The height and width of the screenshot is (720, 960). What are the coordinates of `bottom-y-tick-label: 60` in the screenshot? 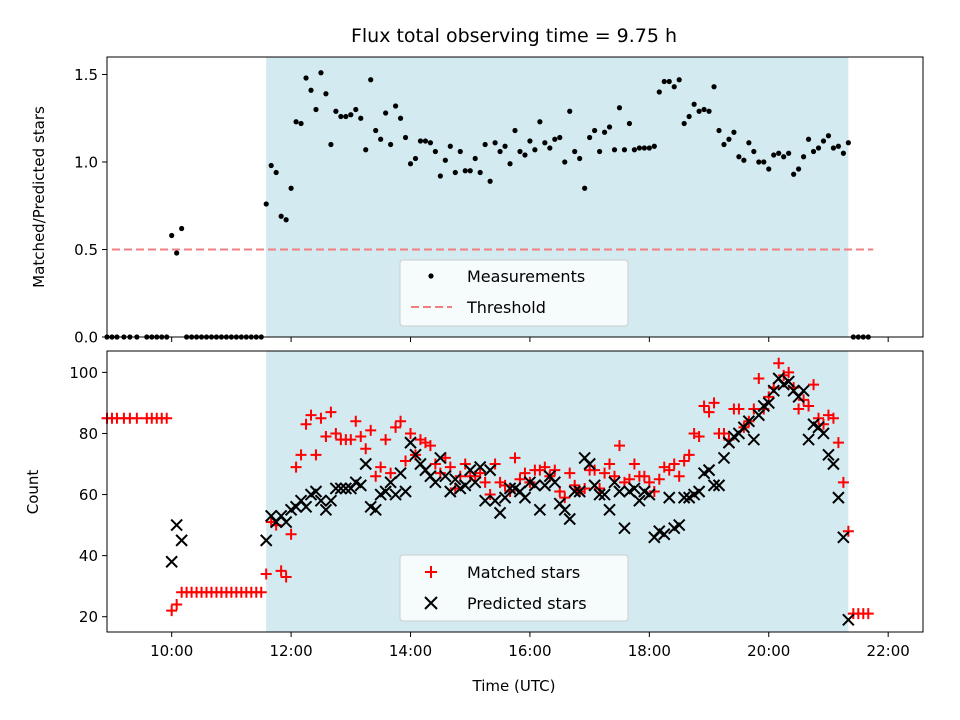 It's located at (88, 495).